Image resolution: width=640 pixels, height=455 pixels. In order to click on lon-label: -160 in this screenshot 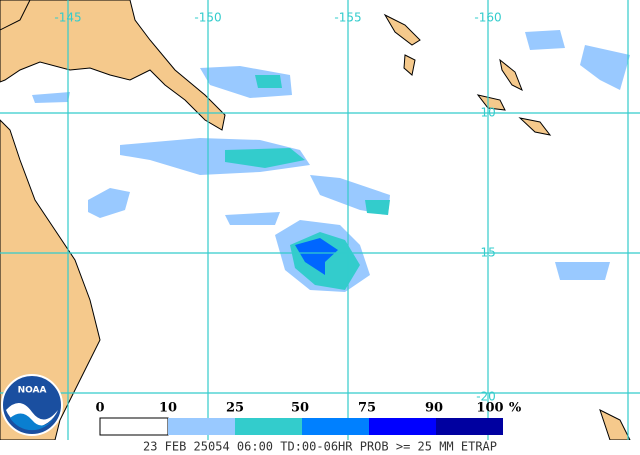, I will do `click(487, 18)`.